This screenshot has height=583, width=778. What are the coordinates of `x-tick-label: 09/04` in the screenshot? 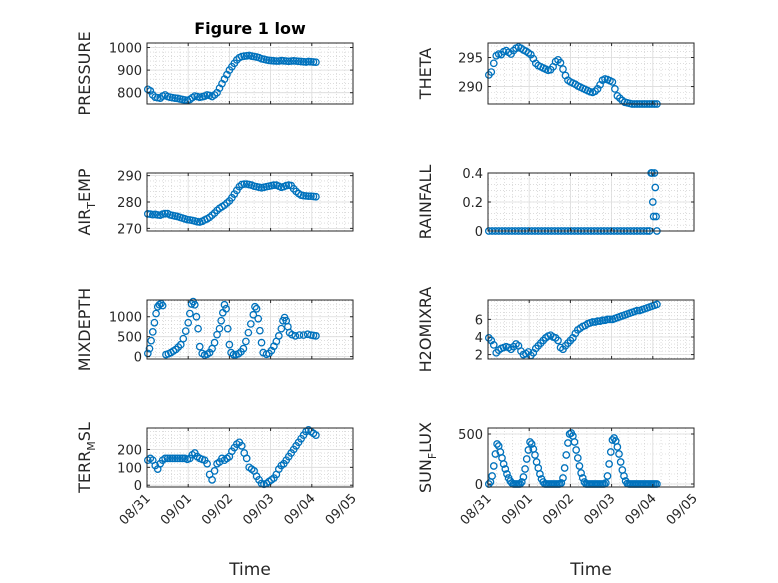 It's located at (641, 509).